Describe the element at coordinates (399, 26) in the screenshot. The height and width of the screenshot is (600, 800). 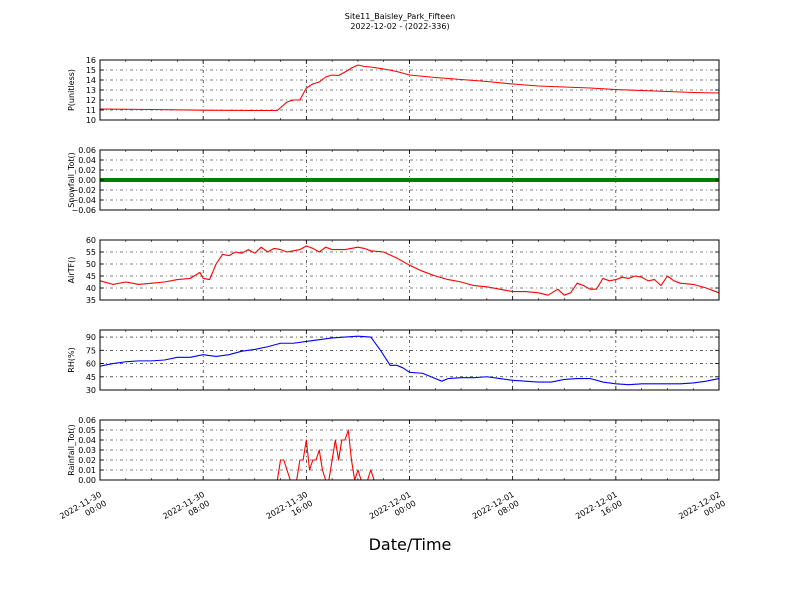
I see `chart-title-line2: 2022-12-02 - (2022-336)` at that location.